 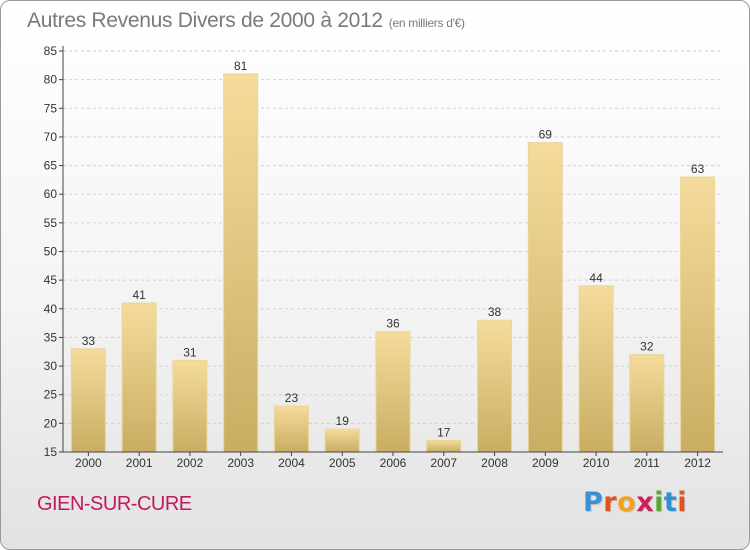 I want to click on x-tick-label: 2001, so click(x=139, y=463).